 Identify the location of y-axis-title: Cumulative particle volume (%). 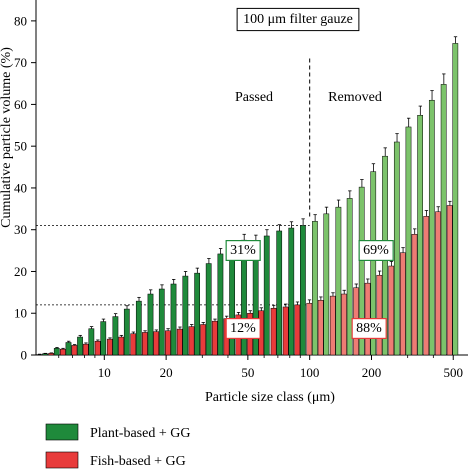
(7, 137).